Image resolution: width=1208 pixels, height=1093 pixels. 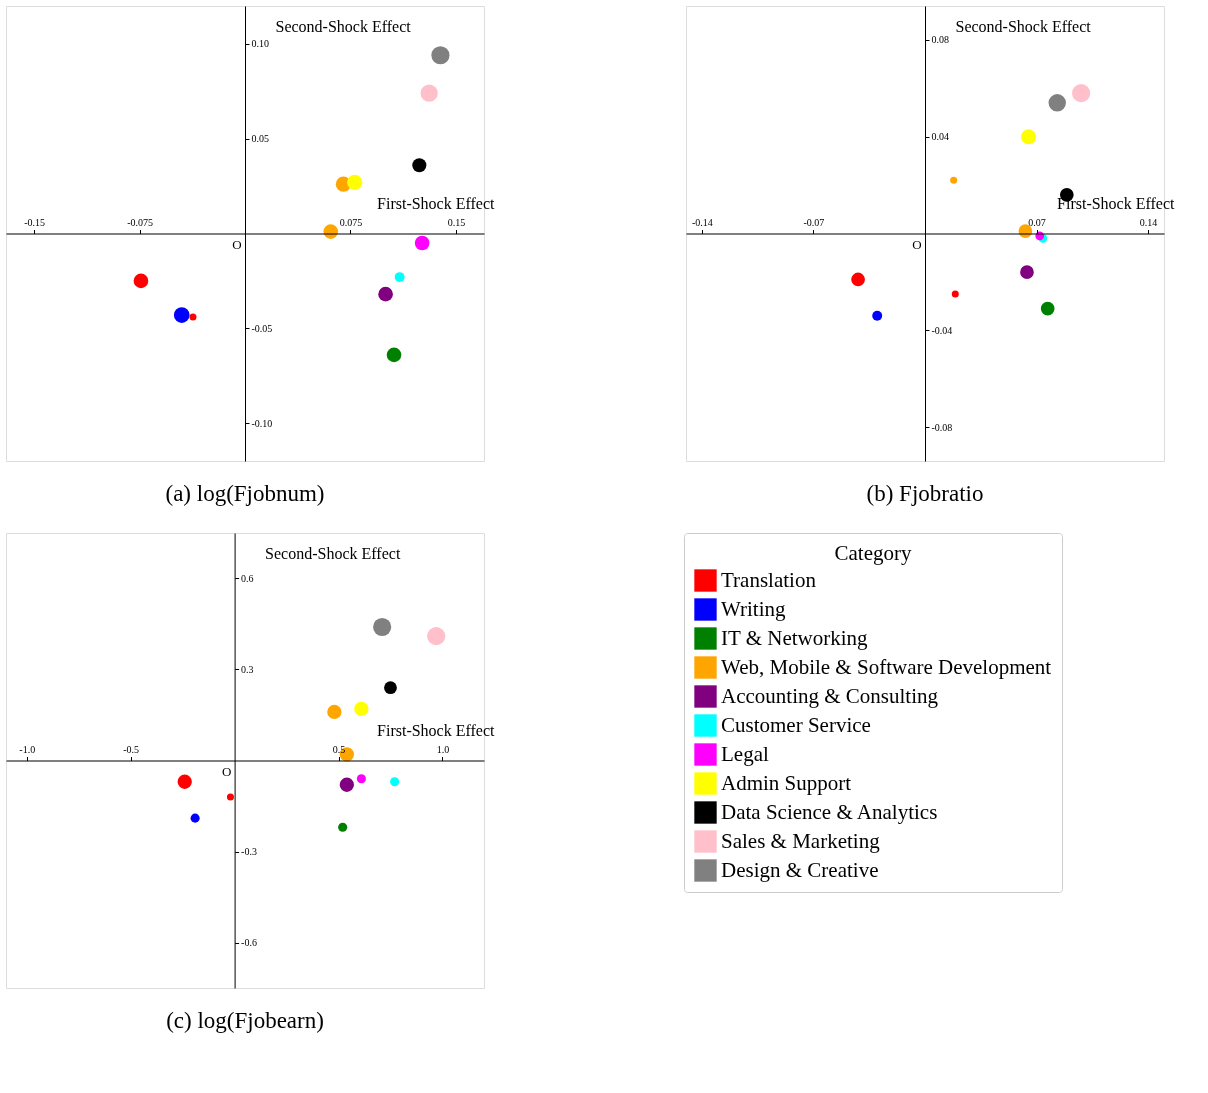 I want to click on y-tick-label: 0.05, so click(x=260, y=139).